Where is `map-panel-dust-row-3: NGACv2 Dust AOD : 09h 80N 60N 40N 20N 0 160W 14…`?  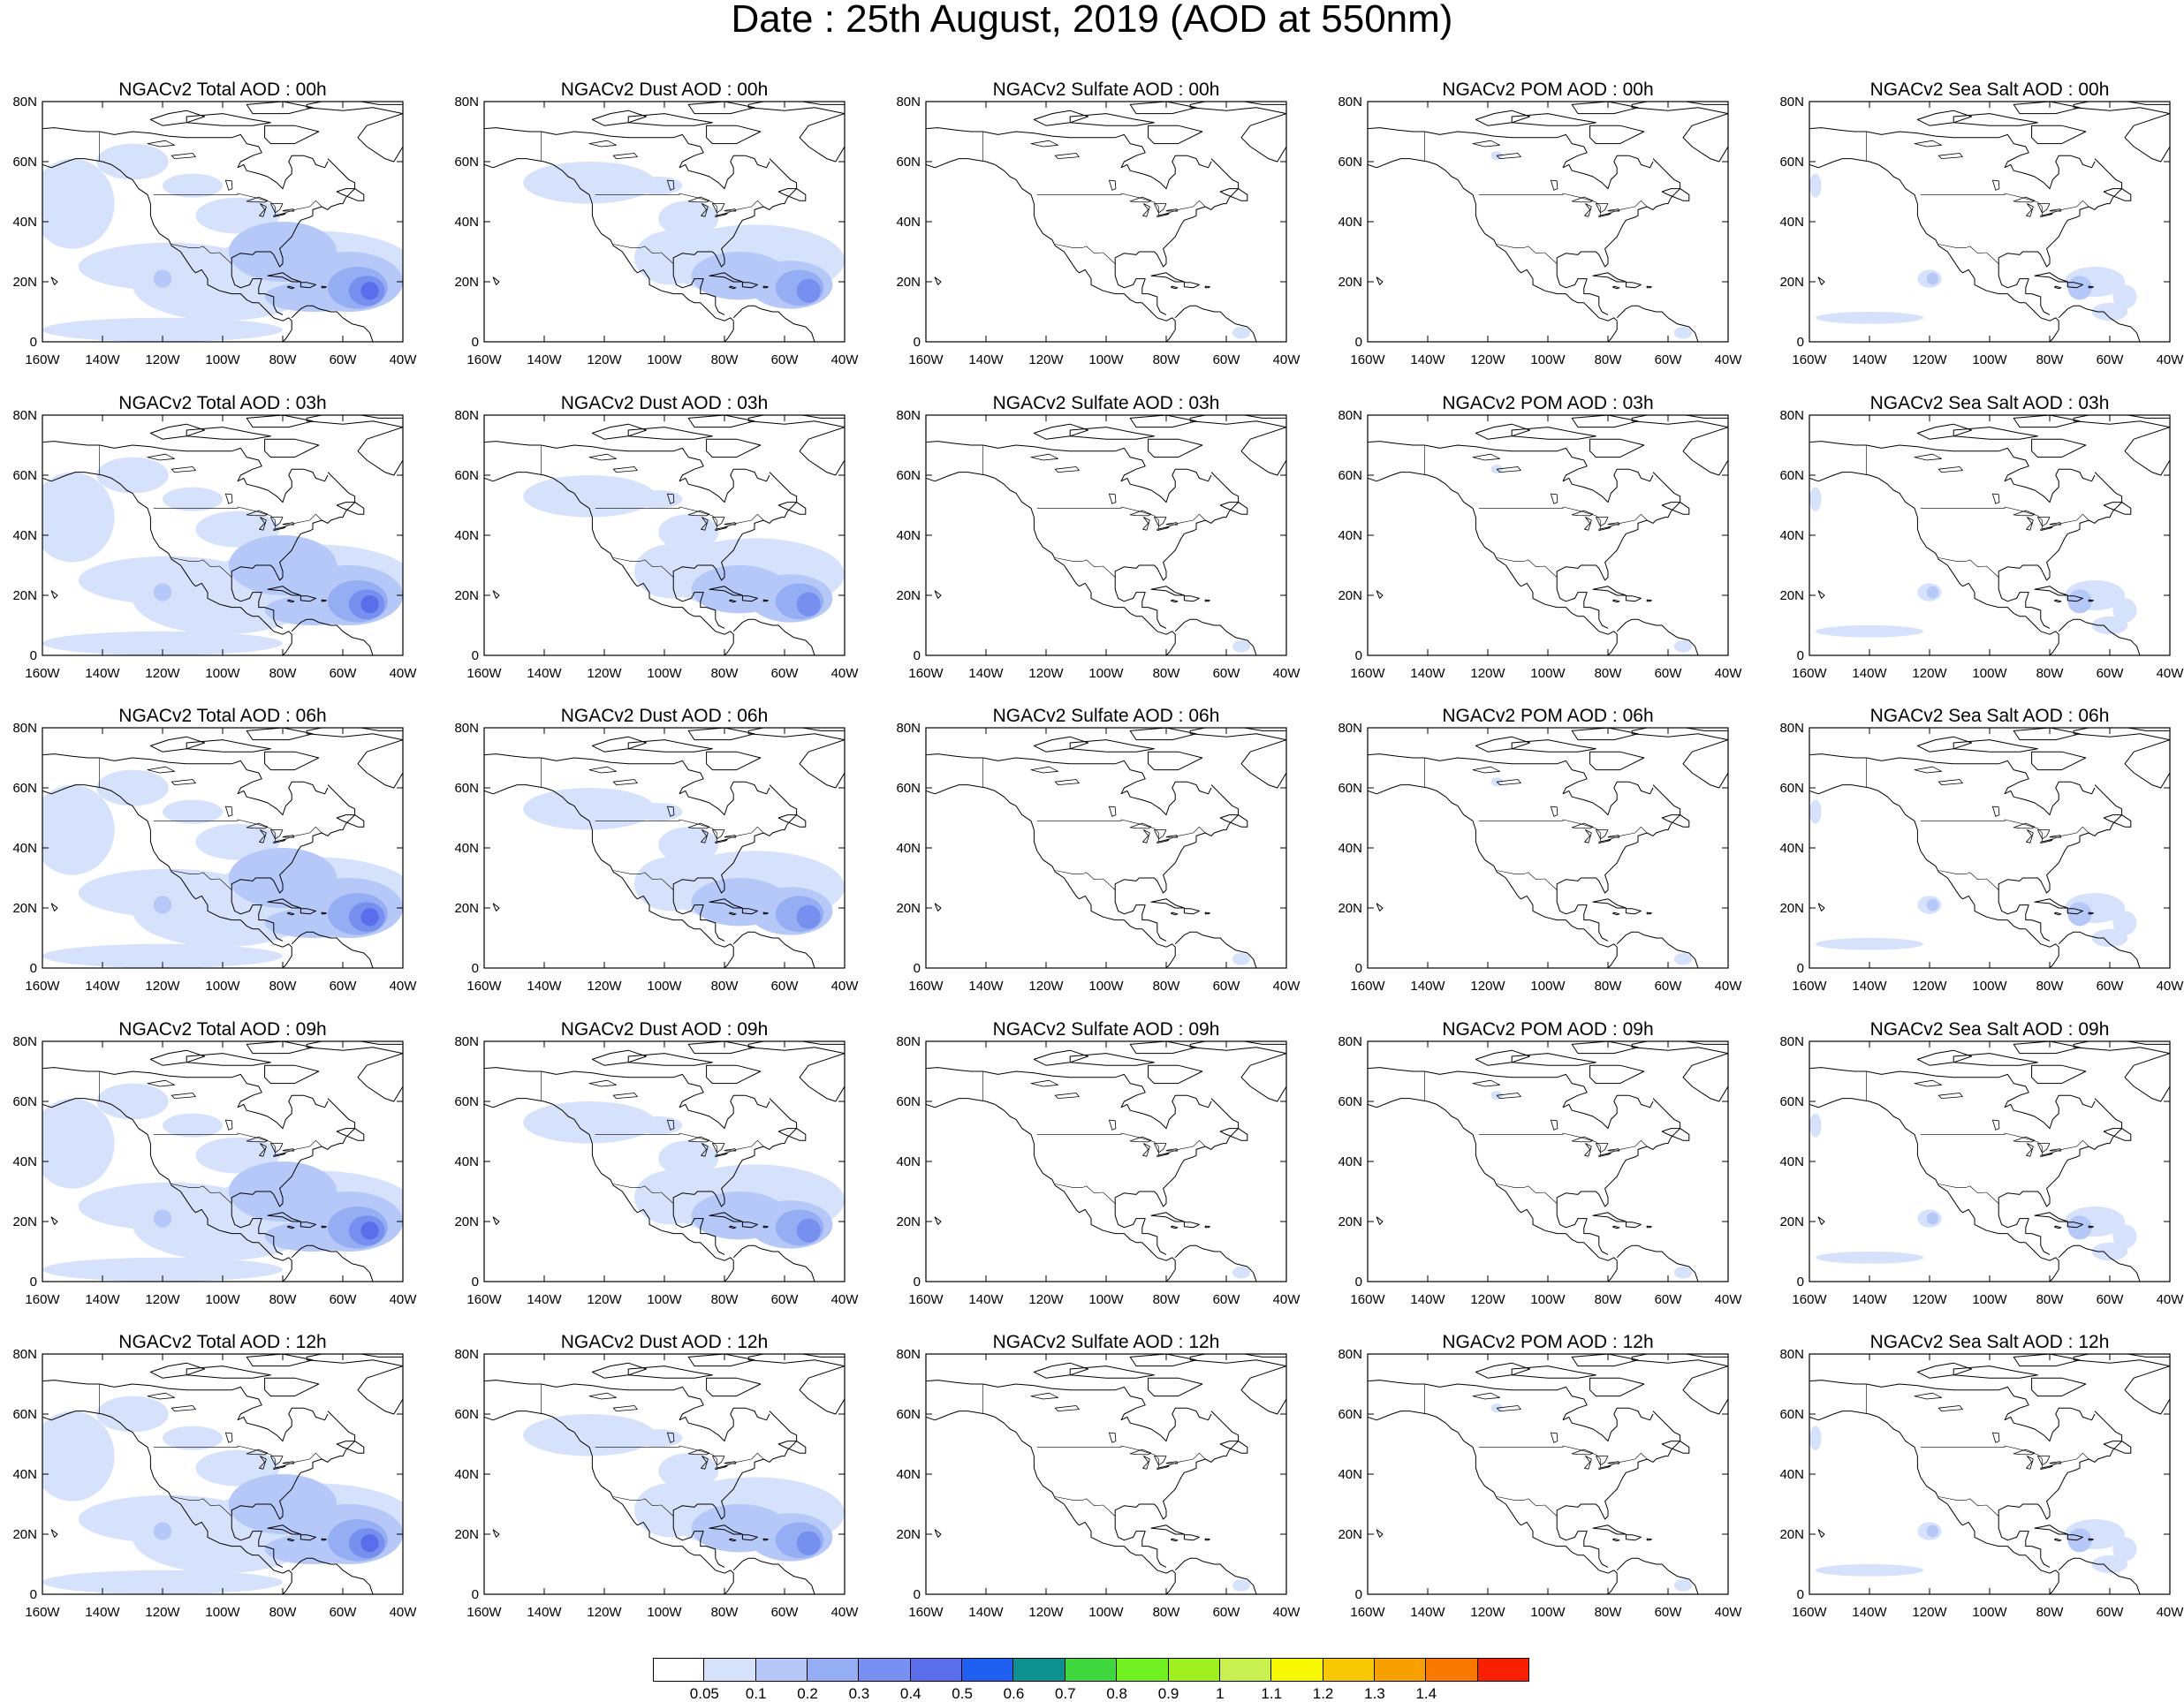
map-panel-dust-row-3: NGACv2 Dust AOD : 09h 80N 60N 40N 20N 0 160W 14… is located at coordinates (690, 1174).